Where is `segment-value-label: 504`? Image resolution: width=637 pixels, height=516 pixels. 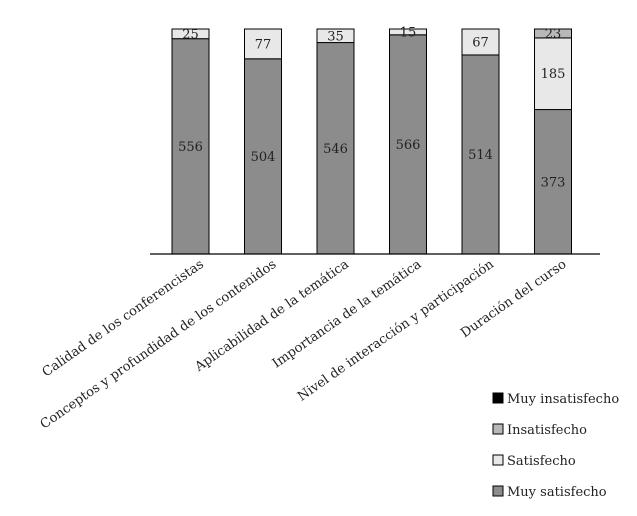 segment-value-label: 504 is located at coordinates (263, 157).